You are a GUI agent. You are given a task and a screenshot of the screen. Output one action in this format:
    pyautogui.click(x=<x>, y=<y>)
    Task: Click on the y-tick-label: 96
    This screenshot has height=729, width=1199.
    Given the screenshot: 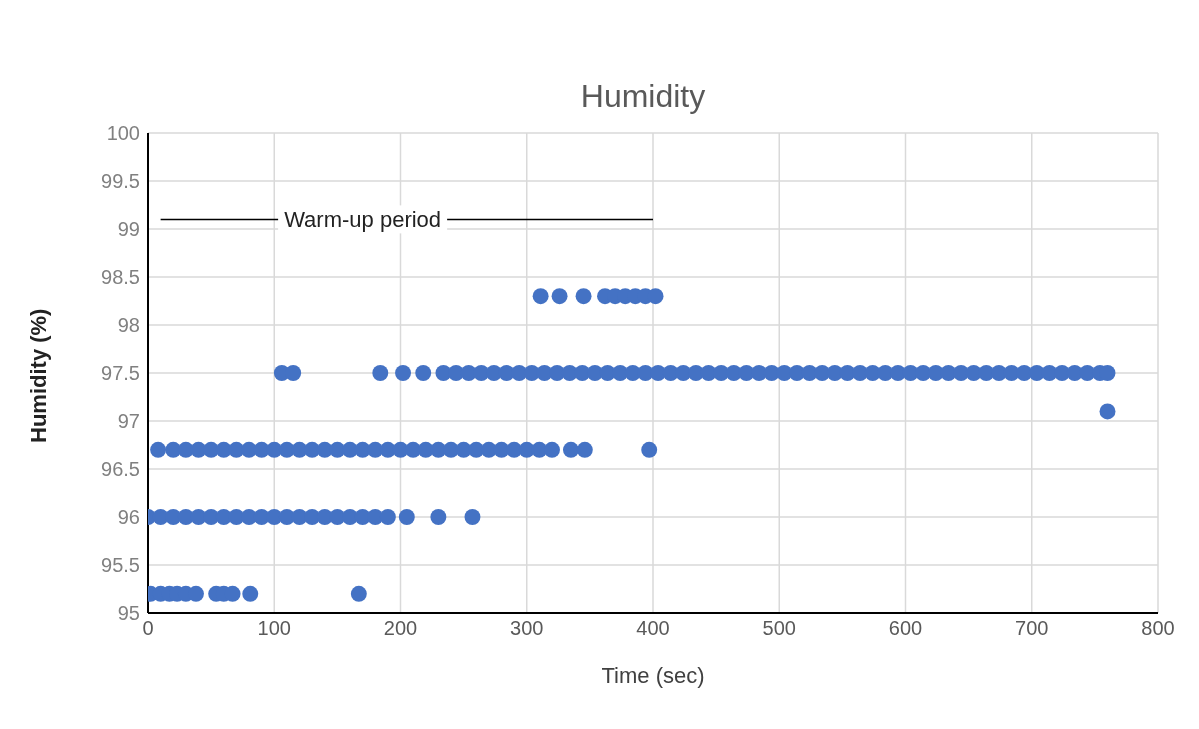 What is the action you would take?
    pyautogui.click(x=128, y=517)
    